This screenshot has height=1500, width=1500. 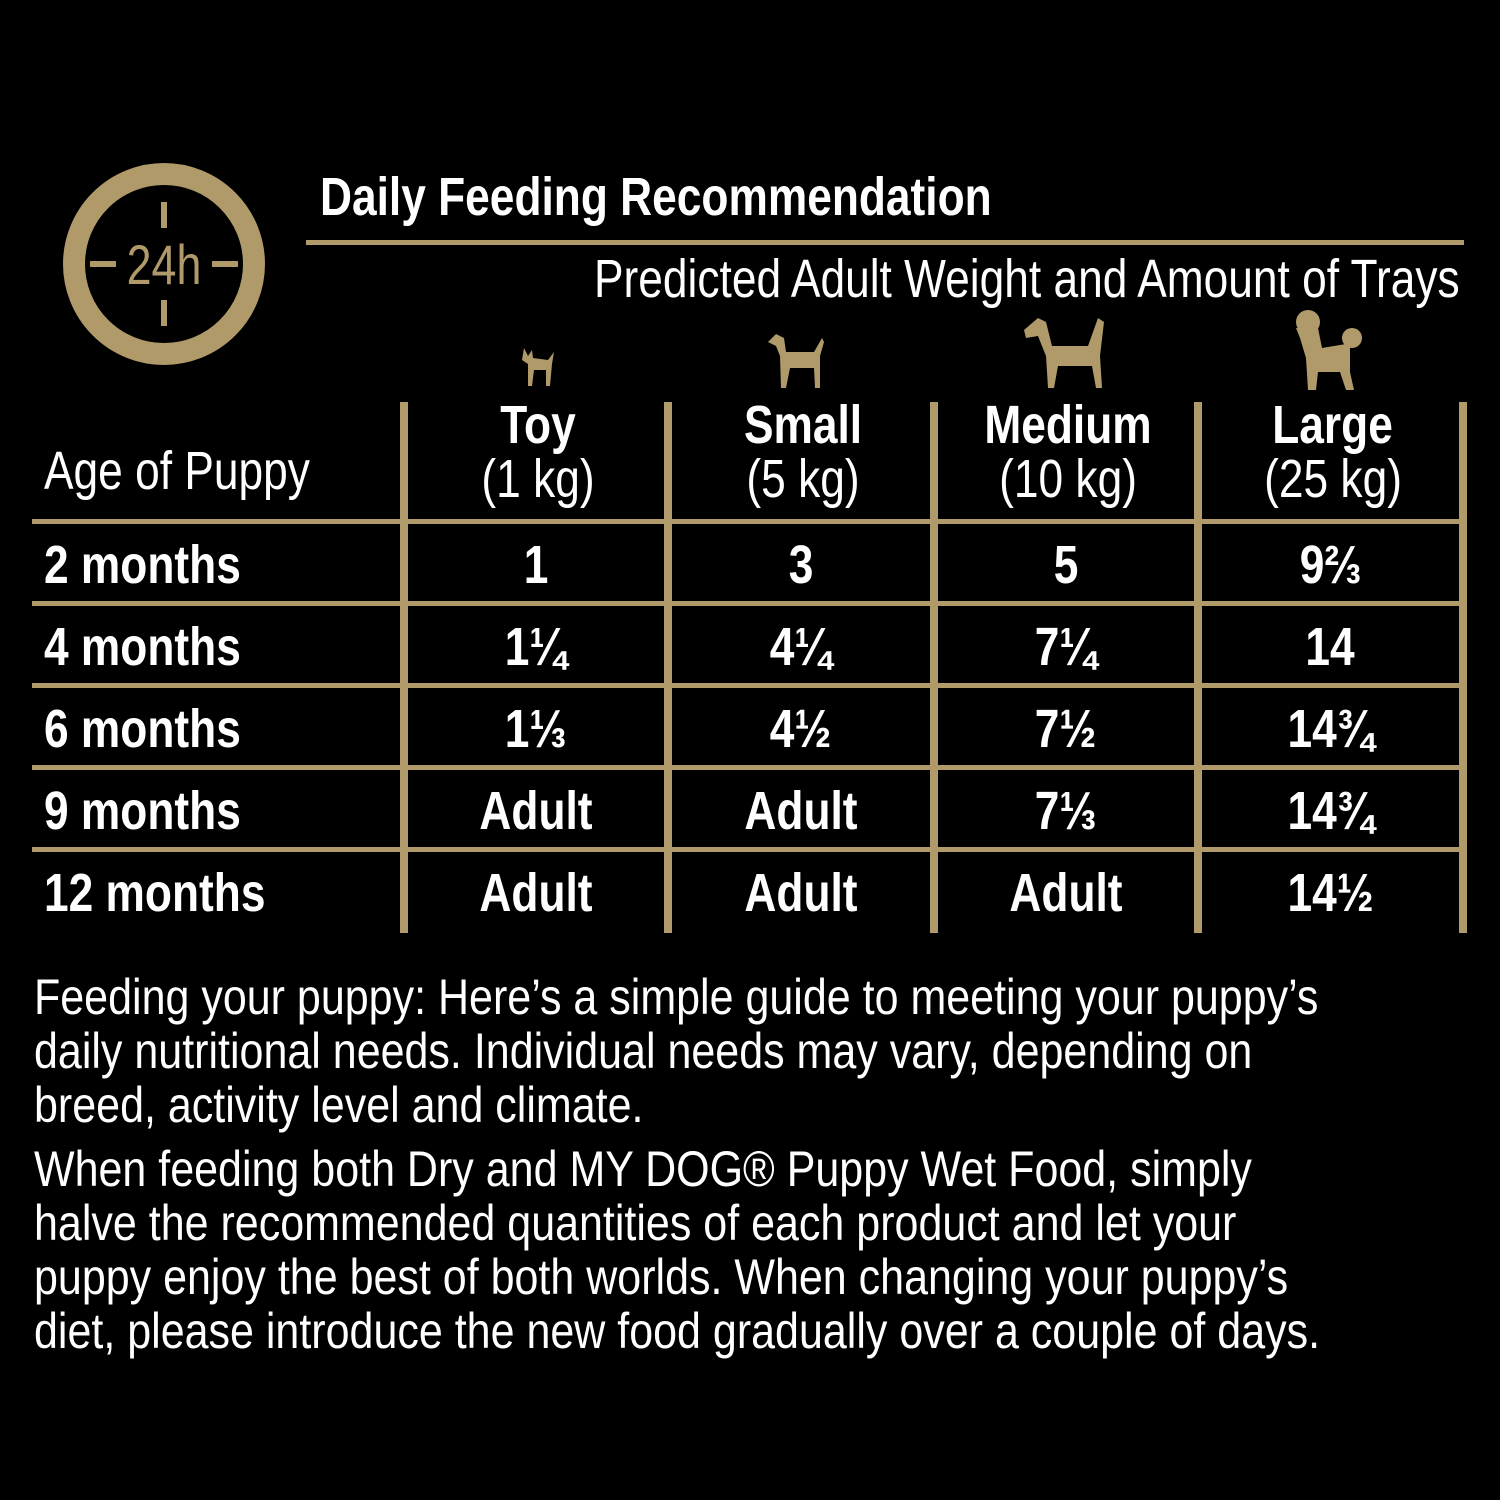 I want to click on table-cell: 7½, so click(x=1066, y=729).